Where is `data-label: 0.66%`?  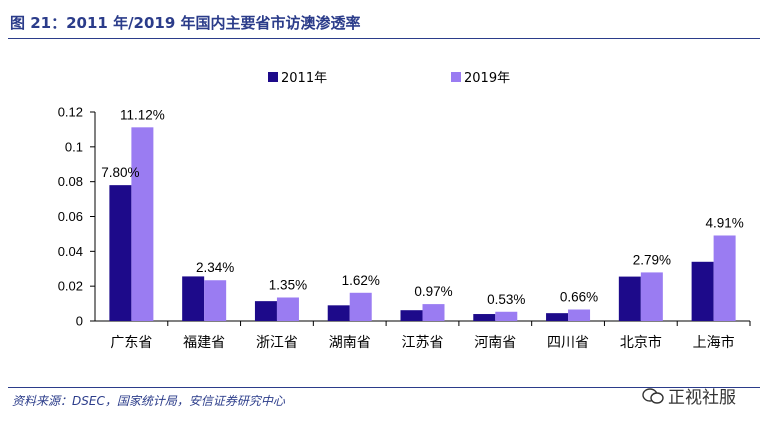
data-label: 0.66% is located at coordinates (579, 297).